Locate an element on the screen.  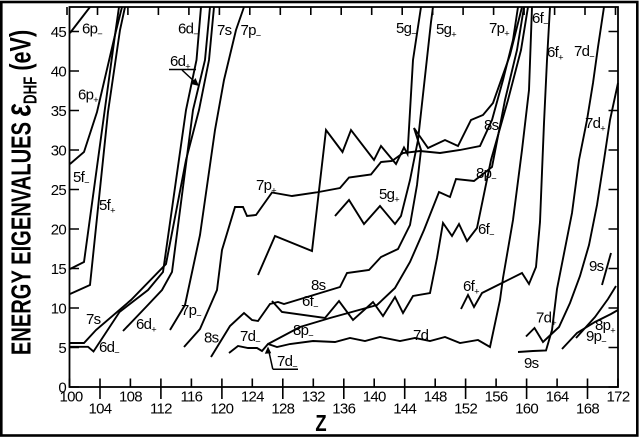
svg-text: 140 is located at coordinates (374, 397).